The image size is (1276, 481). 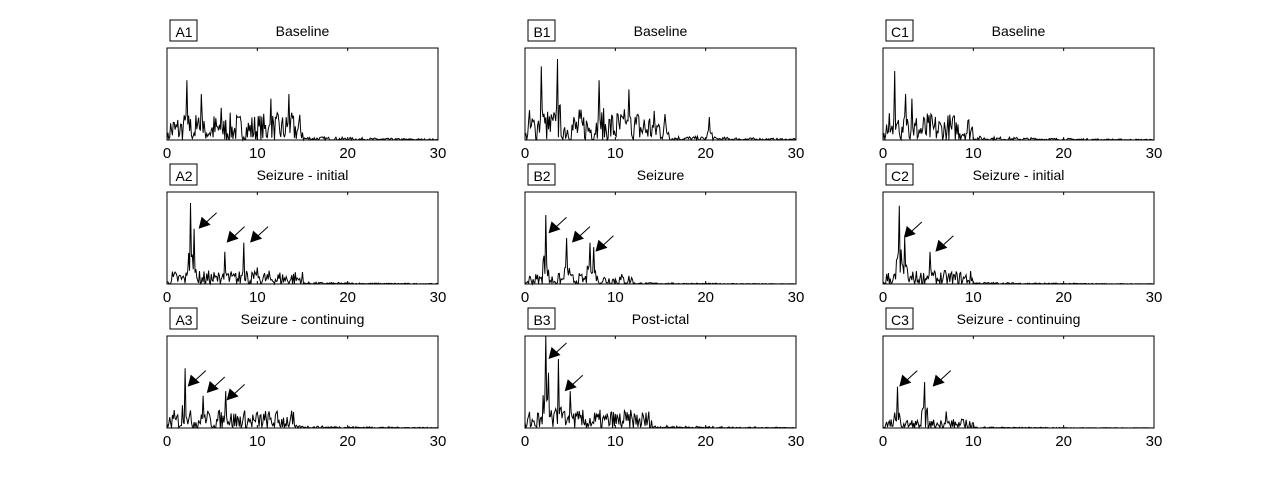 I want to click on panel-label: B1, so click(x=541, y=32).